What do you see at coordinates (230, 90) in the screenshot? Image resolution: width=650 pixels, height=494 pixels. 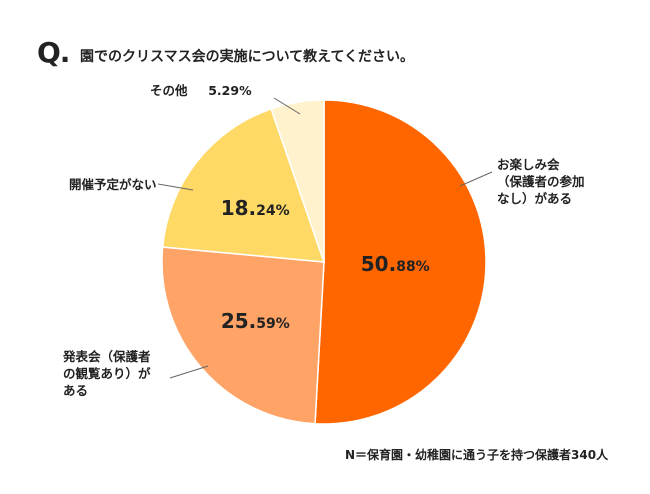 I see `label-sonota-value: 5.29%` at bounding box center [230, 90].